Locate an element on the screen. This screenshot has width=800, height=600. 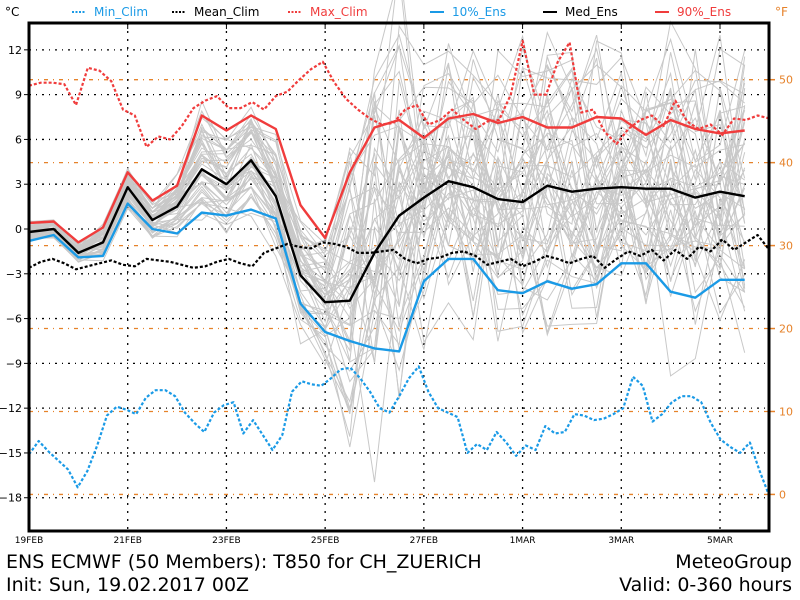
ytick-label-left: 3 is located at coordinates (18, 184).